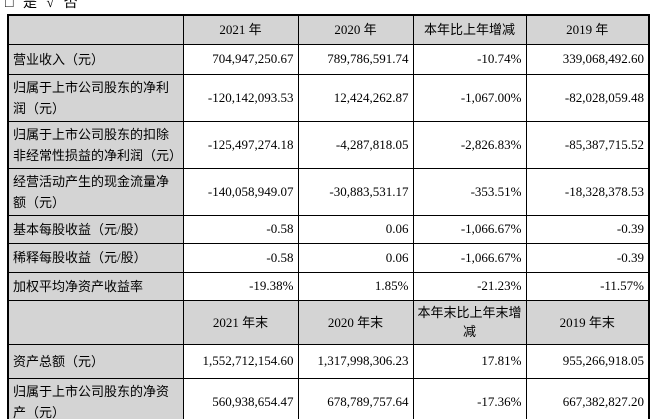  I want to click on metric-label: 营业收入（元）, so click(95, 59).